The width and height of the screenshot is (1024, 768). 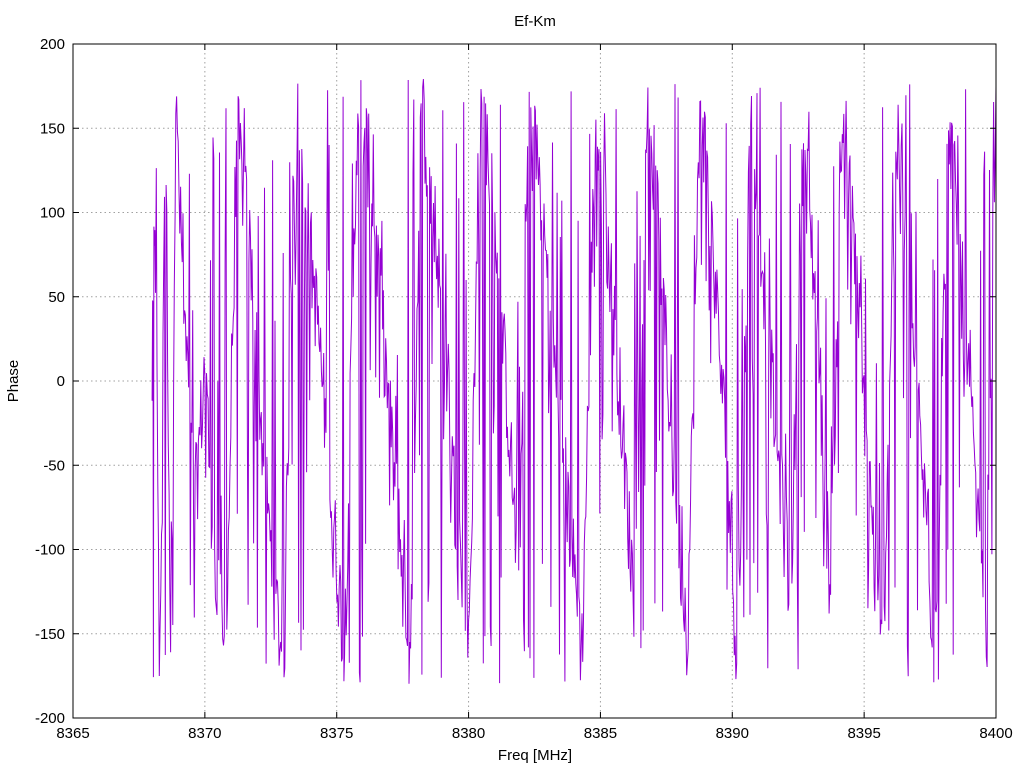 I want to click on y-tick-labels: -200 -150 -100 -50 0 50 100 150 200, so click(x=50, y=381).